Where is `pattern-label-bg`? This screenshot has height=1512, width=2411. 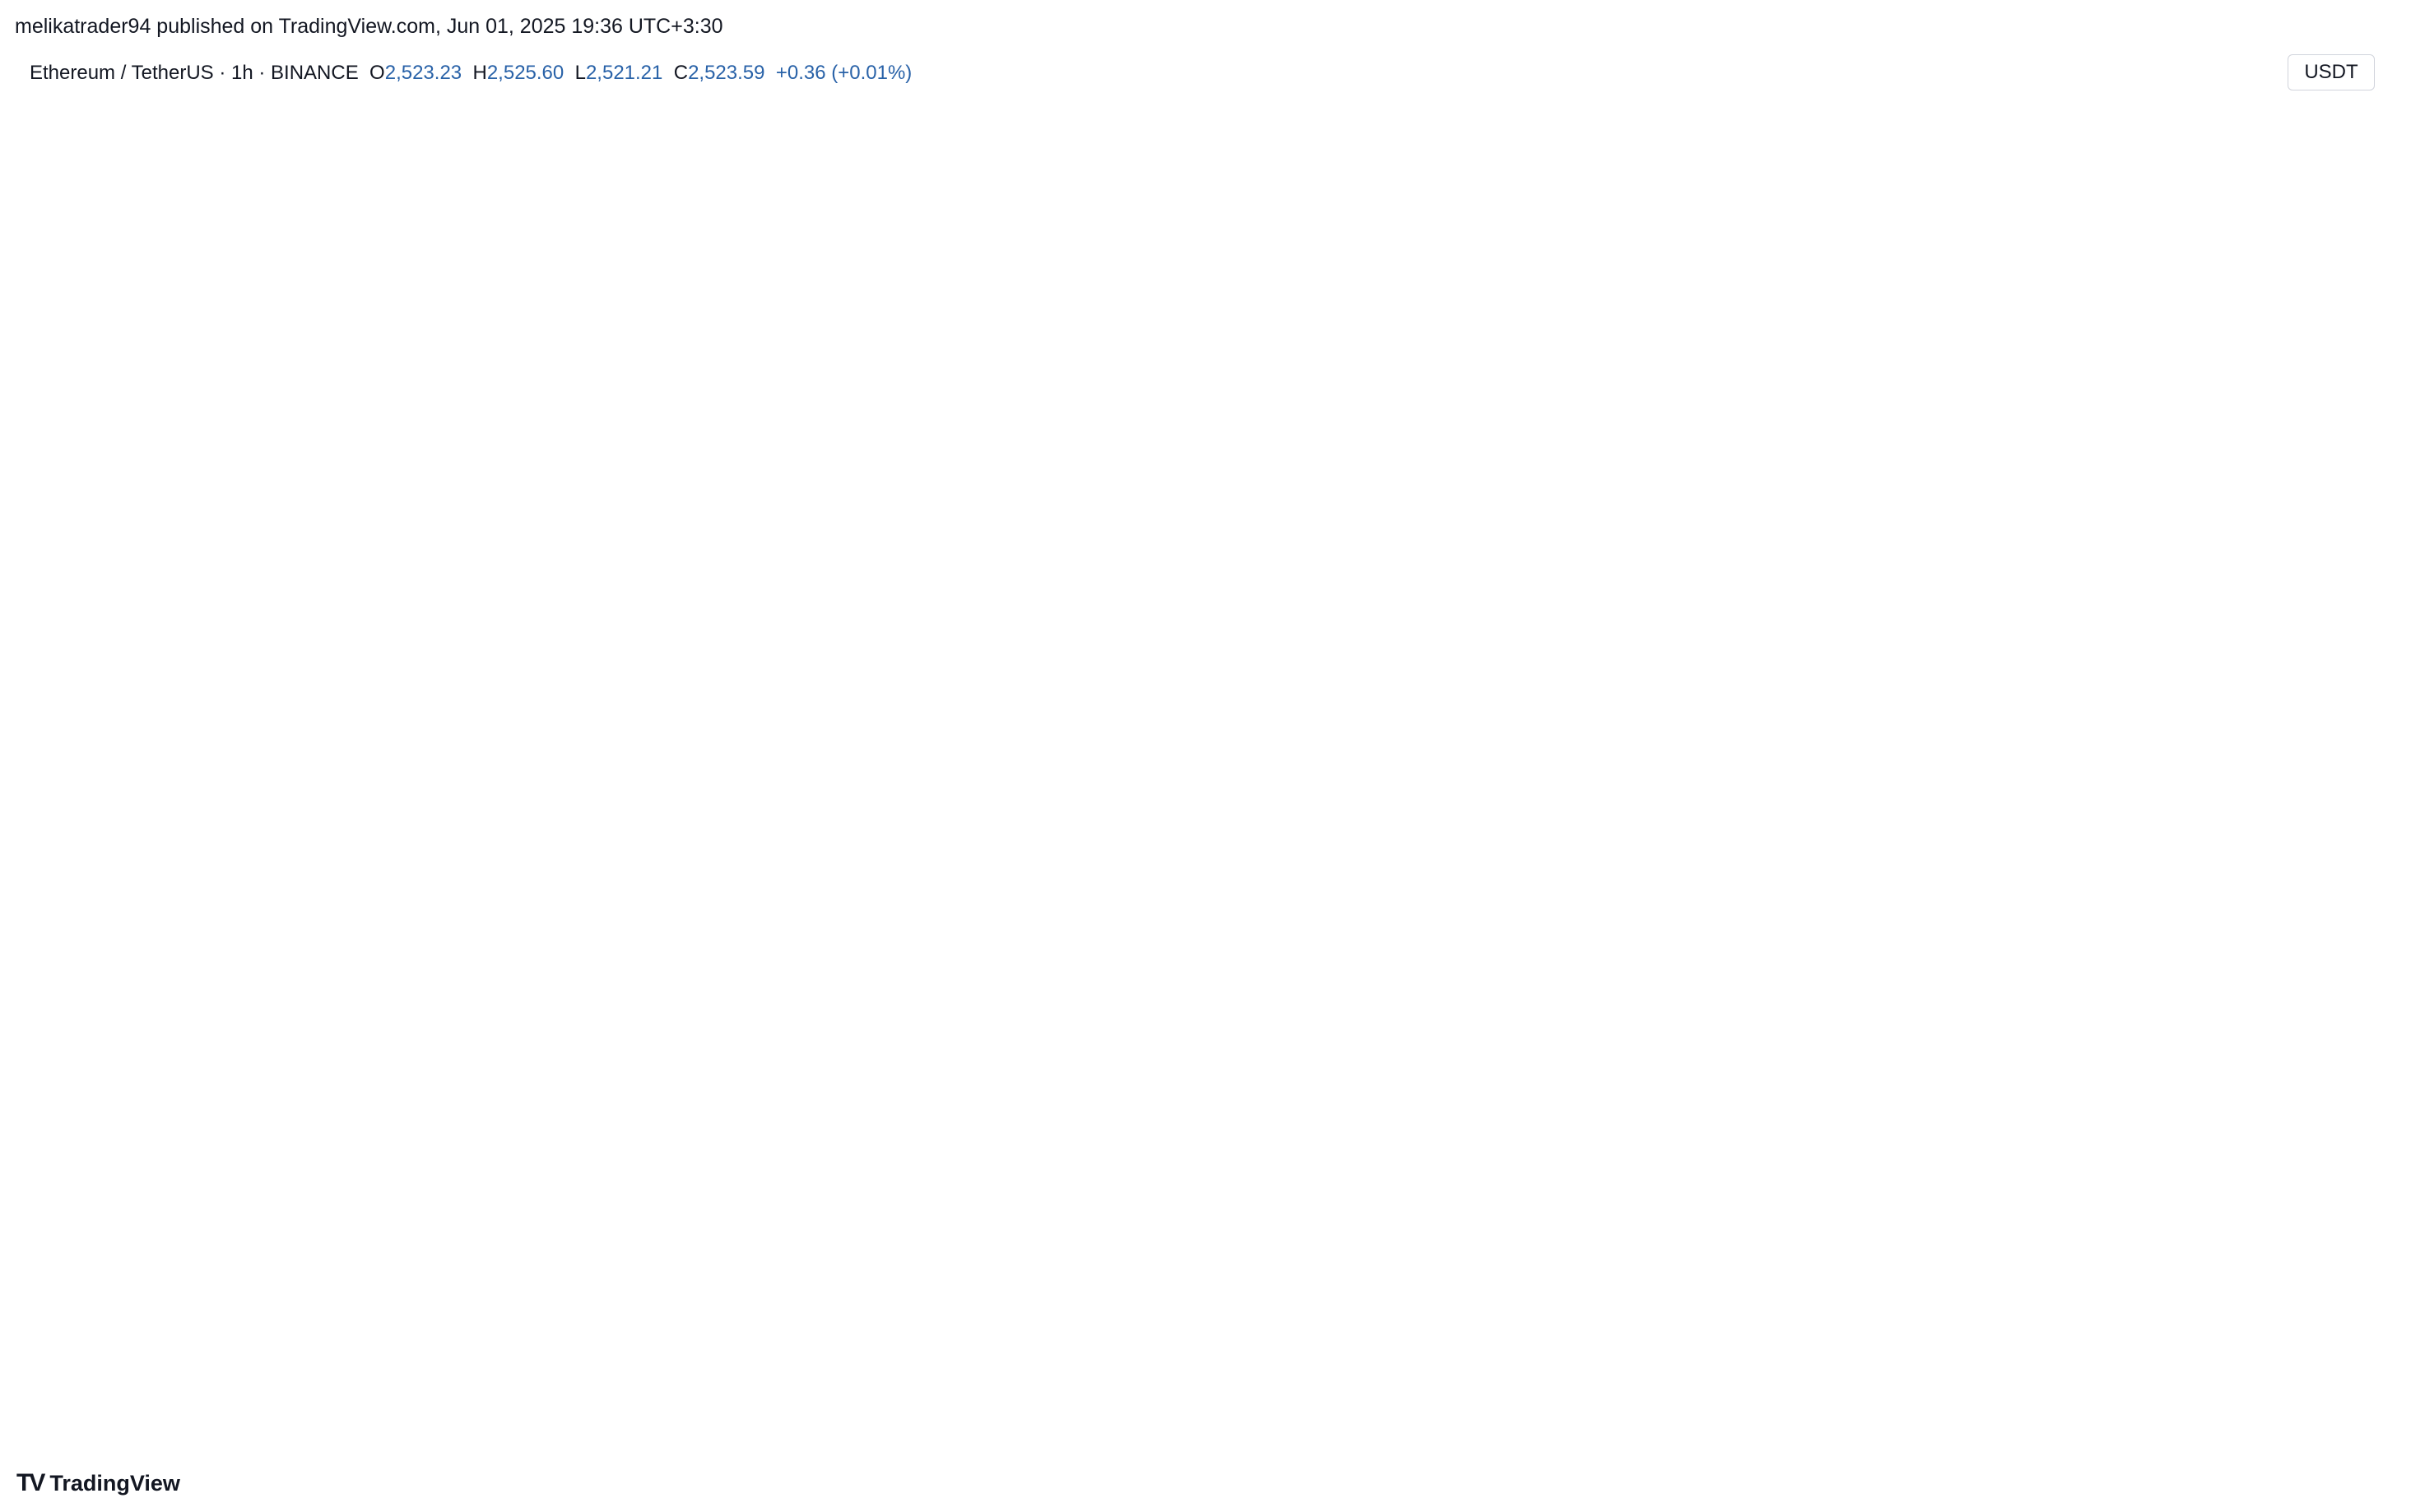
pattern-label-bg is located at coordinates (664, 1140).